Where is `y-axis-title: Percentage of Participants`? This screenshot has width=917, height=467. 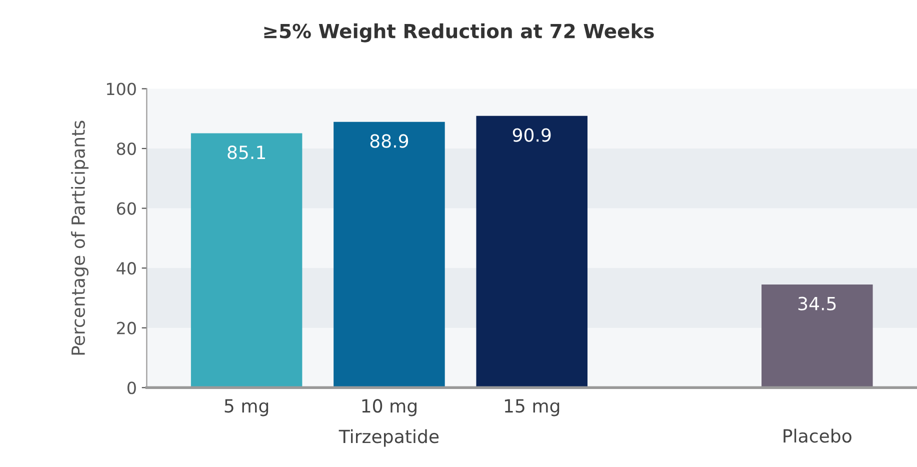 y-axis-title: Percentage of Participants is located at coordinates (80, 237).